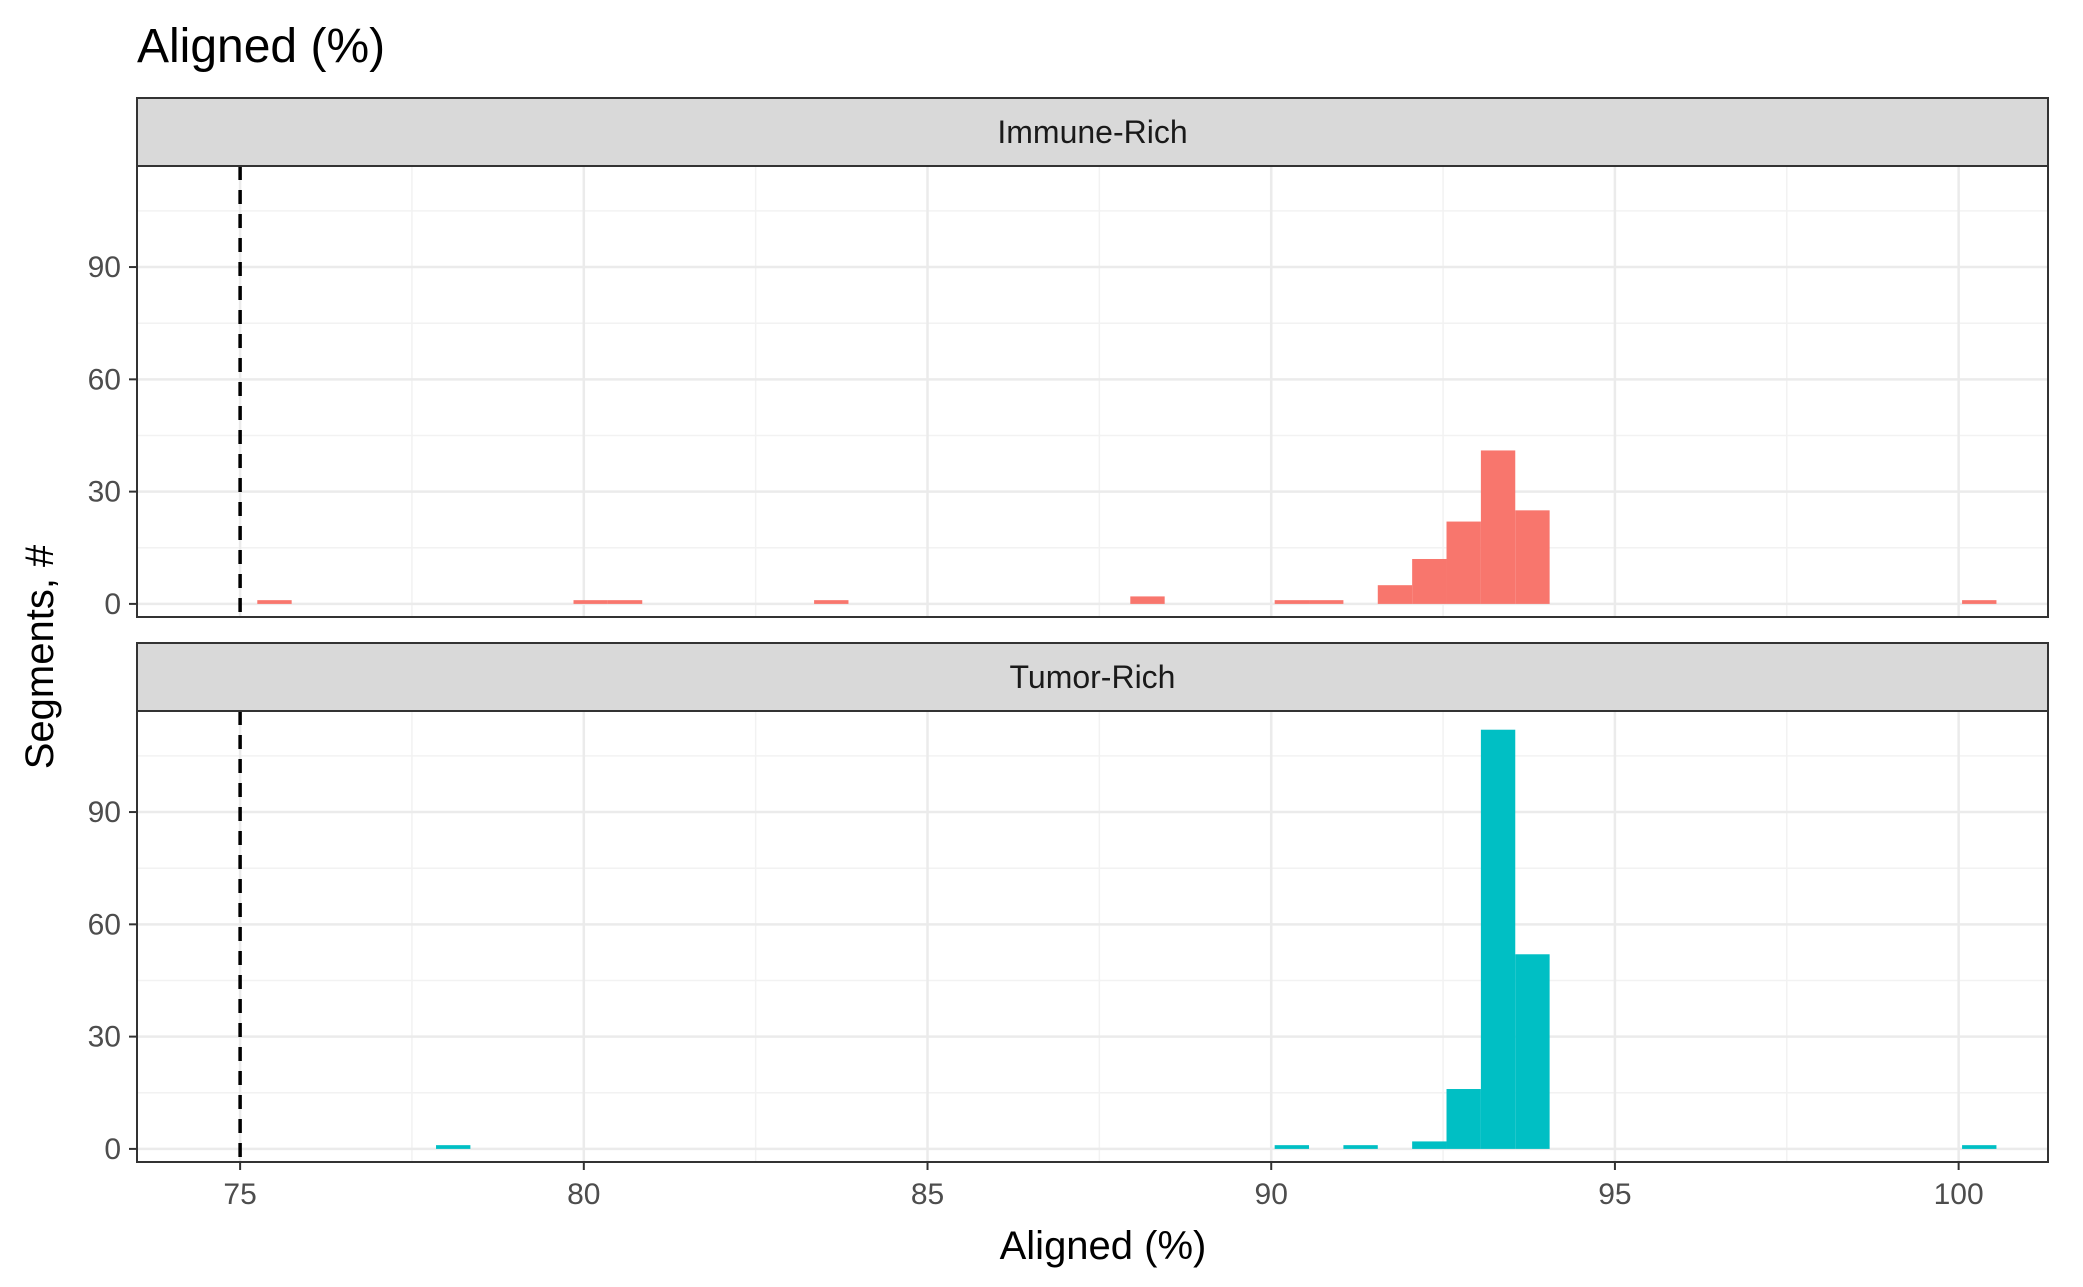 This screenshot has height=1287, width=2083. What do you see at coordinates (583, 1194) in the screenshot?
I see `x-tick-label: 80` at bounding box center [583, 1194].